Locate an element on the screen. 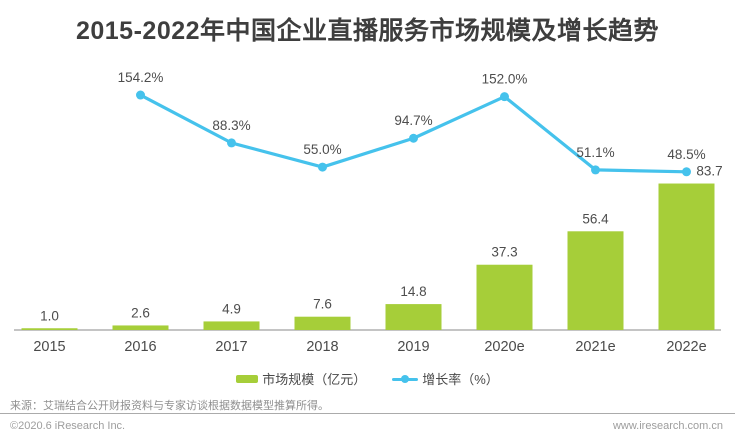 This screenshot has height=441, width=735. bar-value-label: 37.3 is located at coordinates (504, 252).